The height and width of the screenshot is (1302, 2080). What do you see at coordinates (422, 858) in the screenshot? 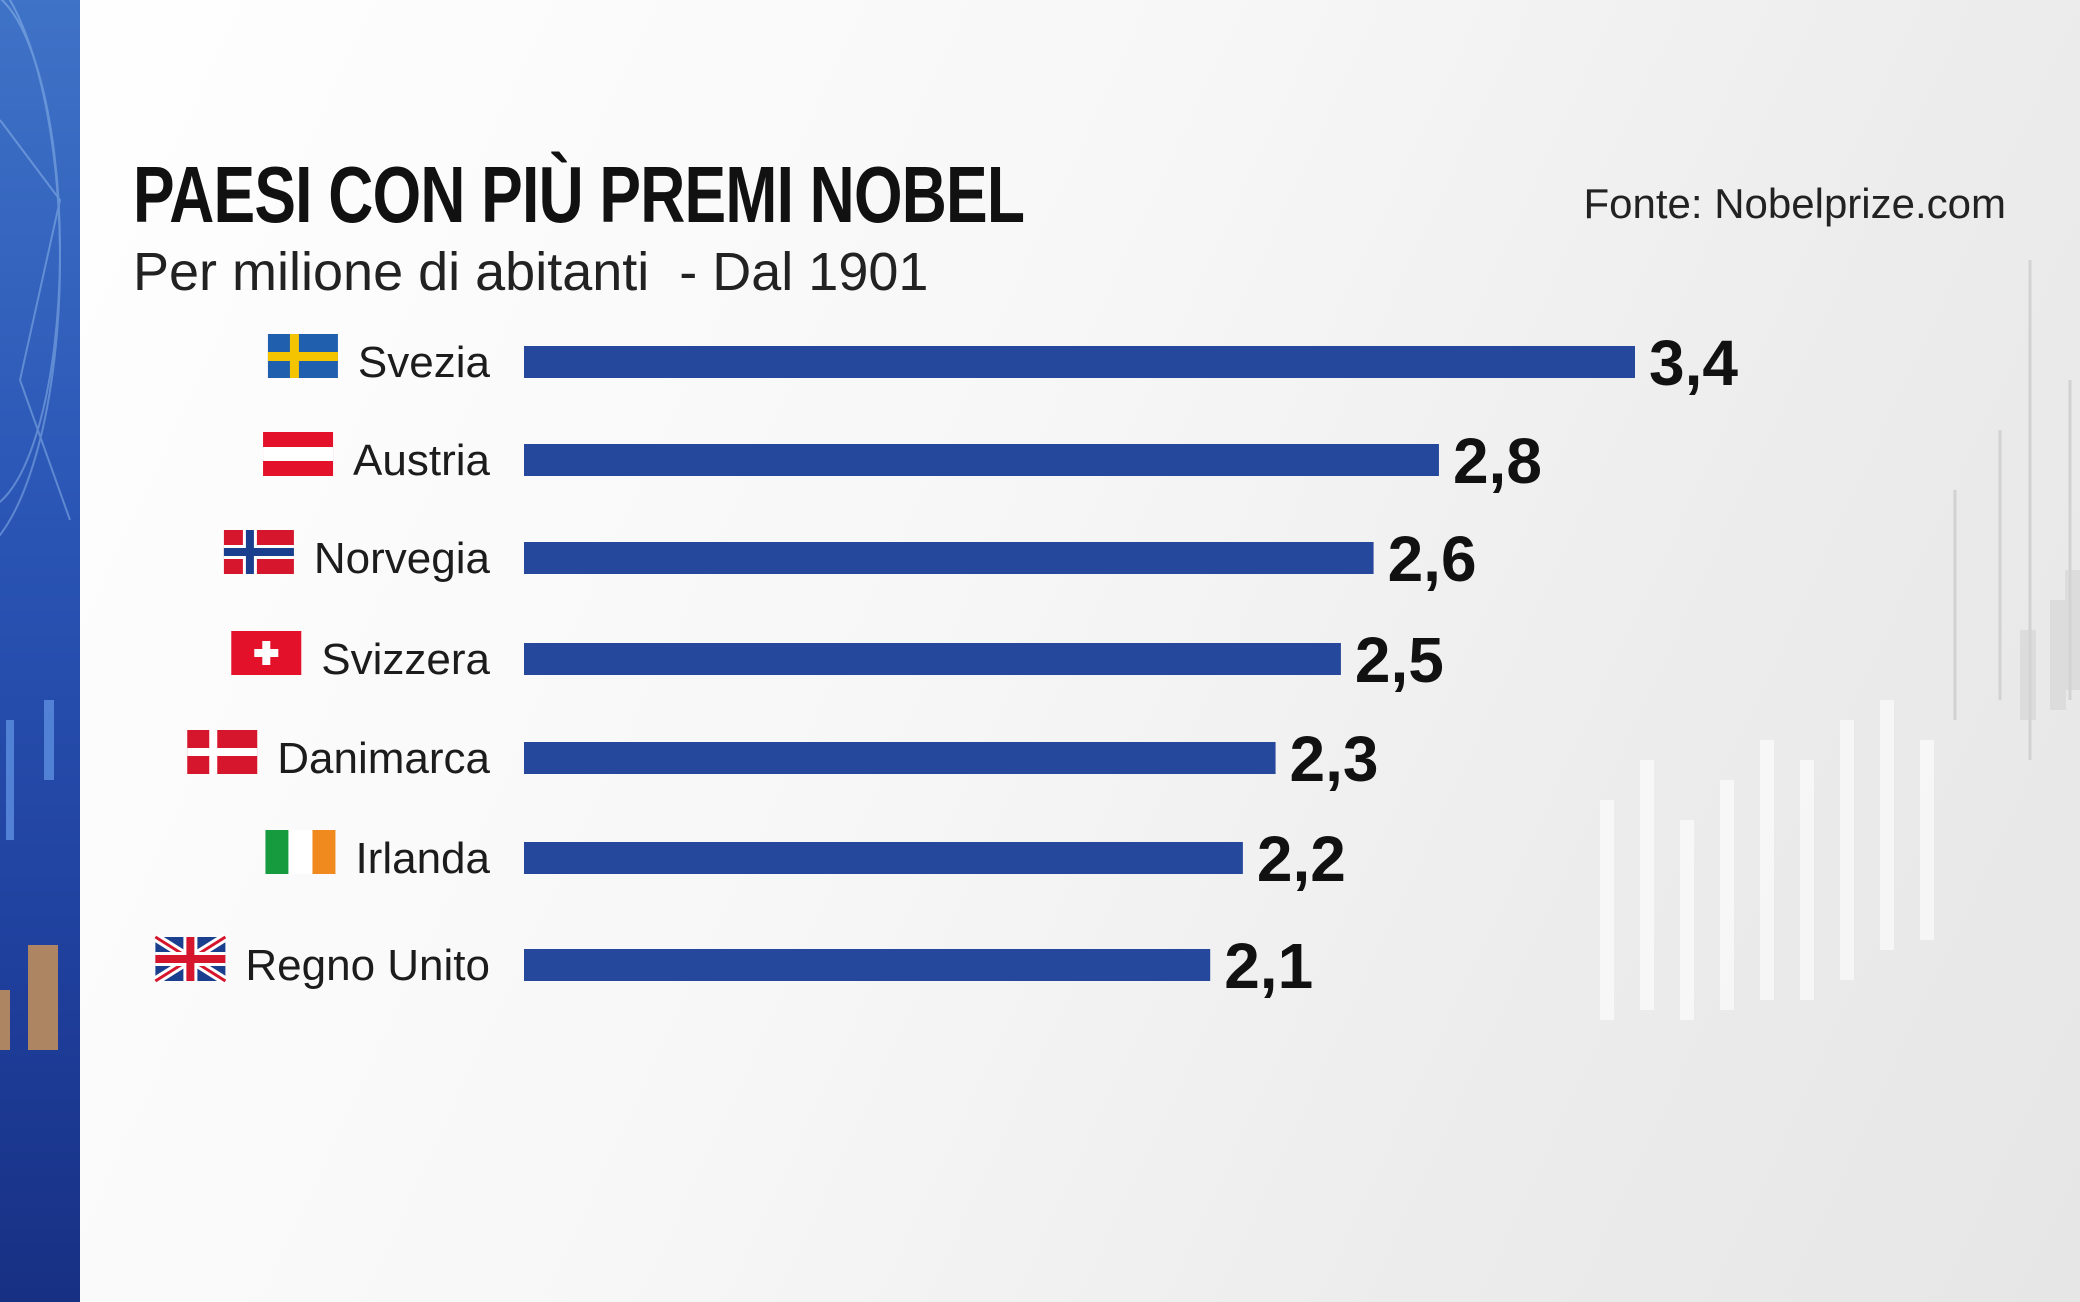
I see `country-label: Irlanda` at bounding box center [422, 858].